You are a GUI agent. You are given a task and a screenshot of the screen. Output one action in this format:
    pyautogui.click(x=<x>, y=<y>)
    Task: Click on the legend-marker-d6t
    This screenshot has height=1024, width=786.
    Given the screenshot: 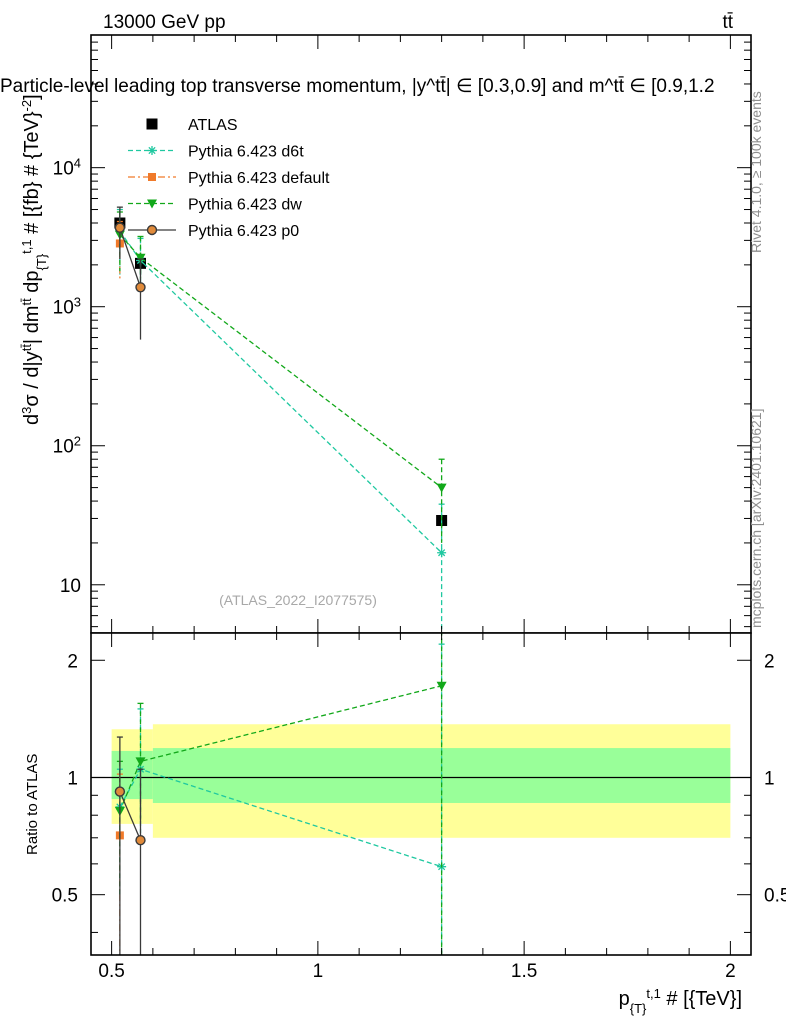 What is the action you would take?
    pyautogui.click(x=152, y=150)
    